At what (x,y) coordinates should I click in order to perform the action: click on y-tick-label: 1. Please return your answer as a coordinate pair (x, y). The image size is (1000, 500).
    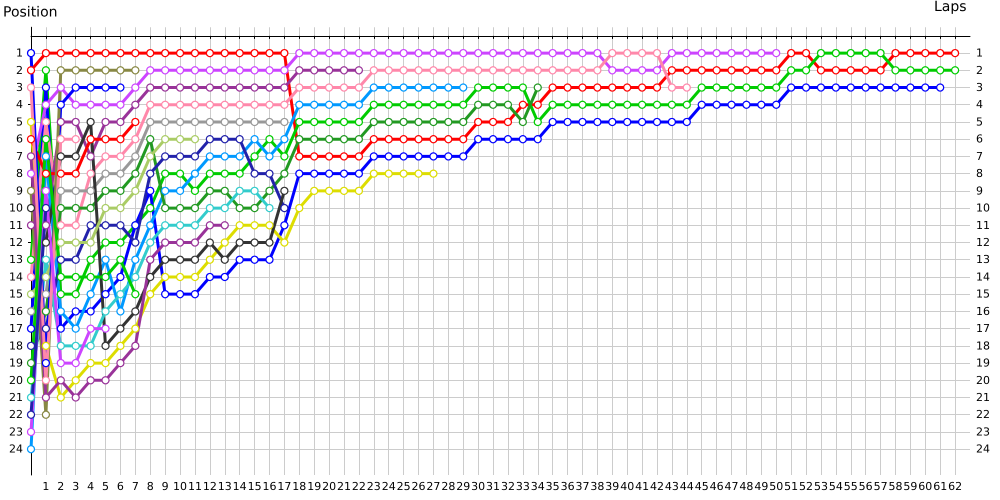
    Looking at the image, I should click on (19, 53).